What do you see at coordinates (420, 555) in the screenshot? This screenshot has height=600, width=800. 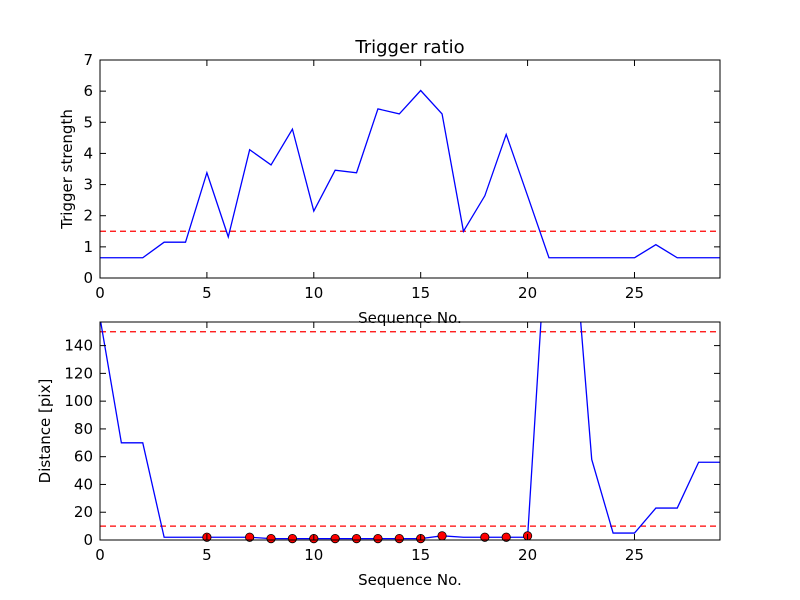 I see `x-tick-label-distance-3: 15` at bounding box center [420, 555].